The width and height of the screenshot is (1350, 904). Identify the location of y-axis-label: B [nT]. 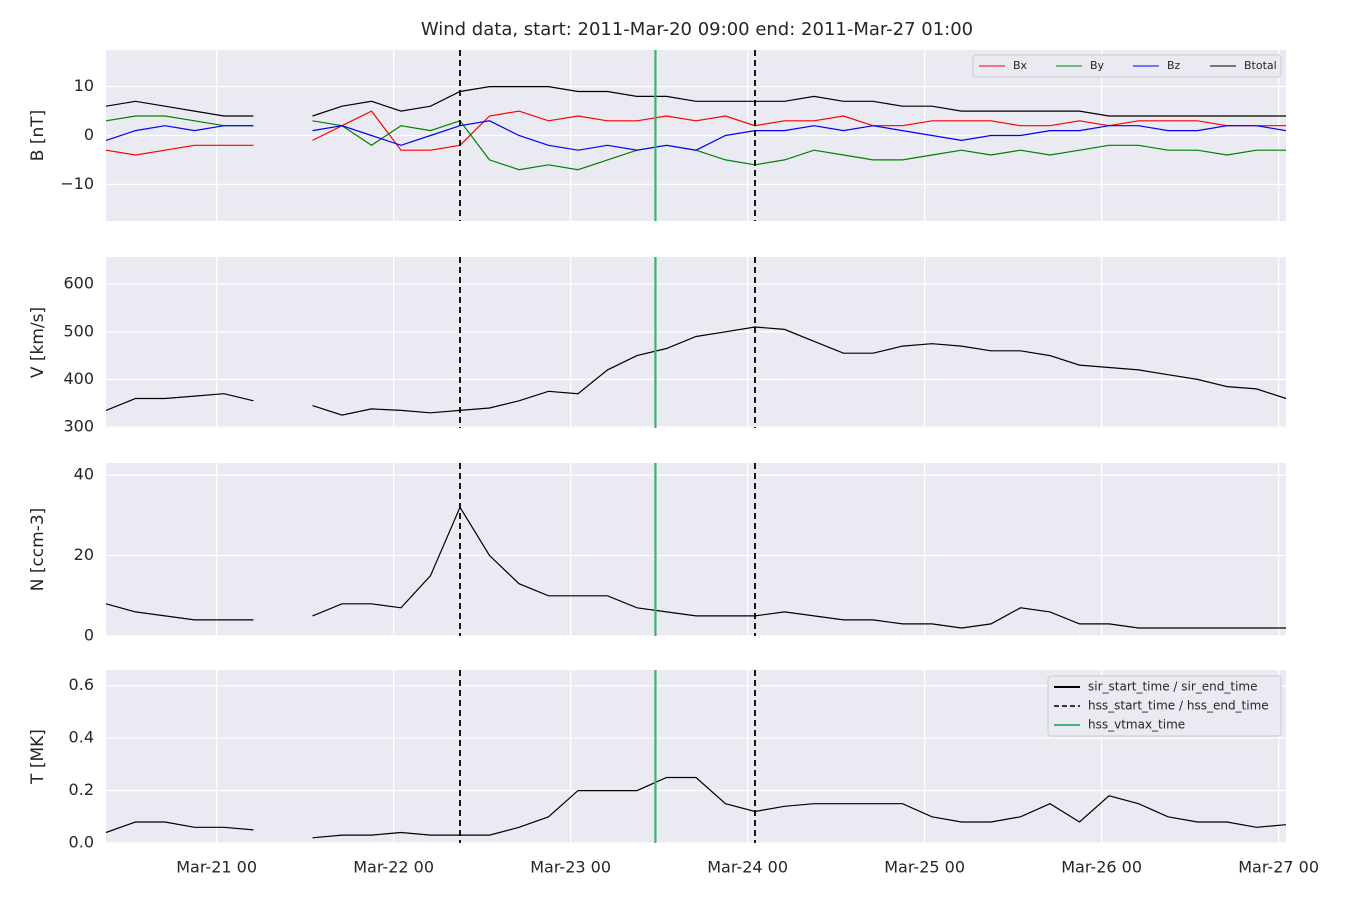
(38, 136).